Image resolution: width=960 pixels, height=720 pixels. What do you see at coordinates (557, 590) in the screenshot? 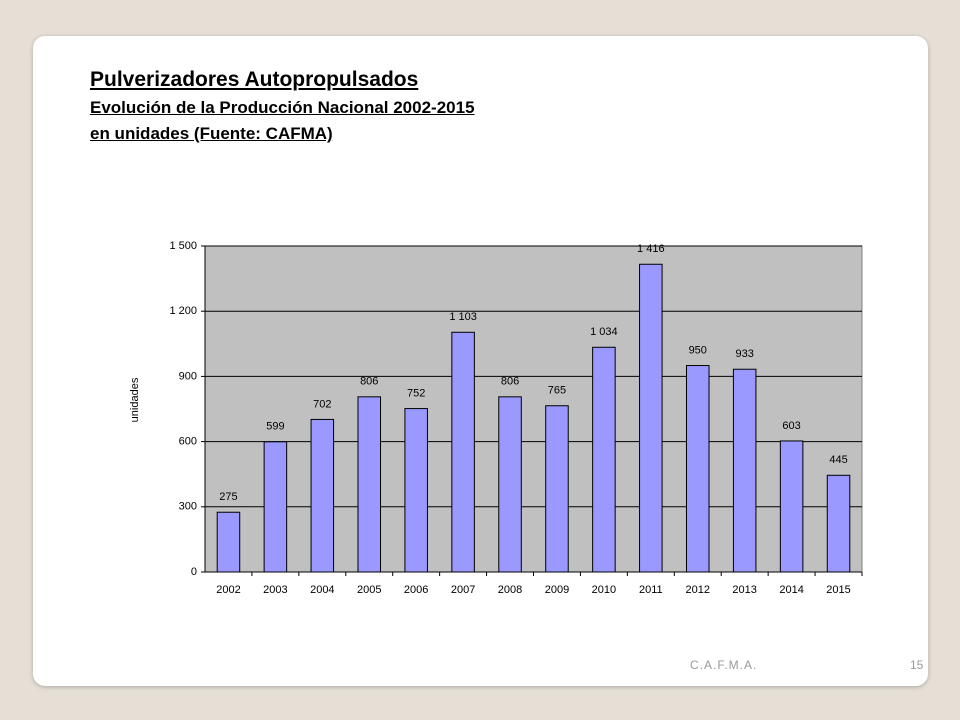
I see `x-tick-label: 2009` at bounding box center [557, 590].